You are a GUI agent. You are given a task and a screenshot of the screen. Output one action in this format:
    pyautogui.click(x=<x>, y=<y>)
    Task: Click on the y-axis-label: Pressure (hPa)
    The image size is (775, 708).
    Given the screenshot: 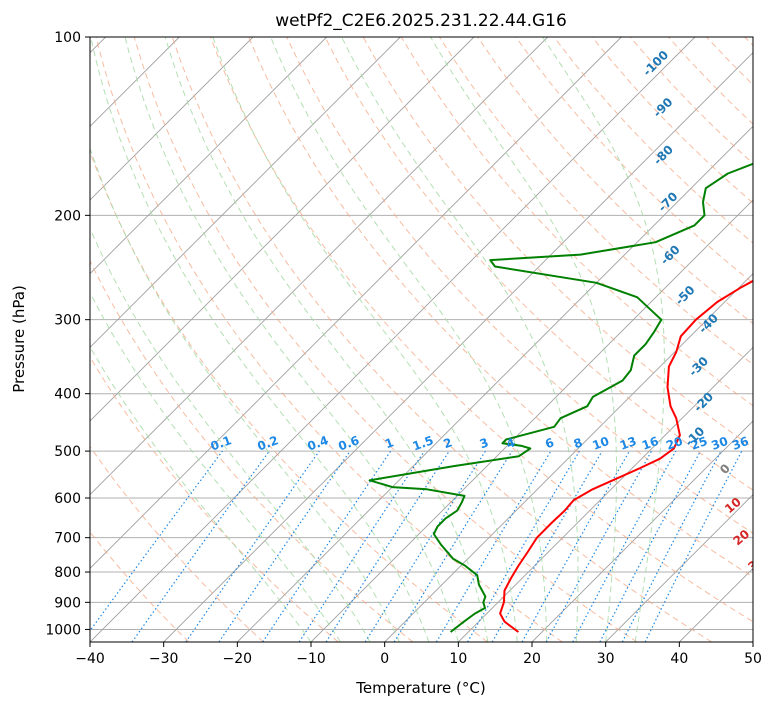 What is the action you would take?
    pyautogui.click(x=19, y=339)
    